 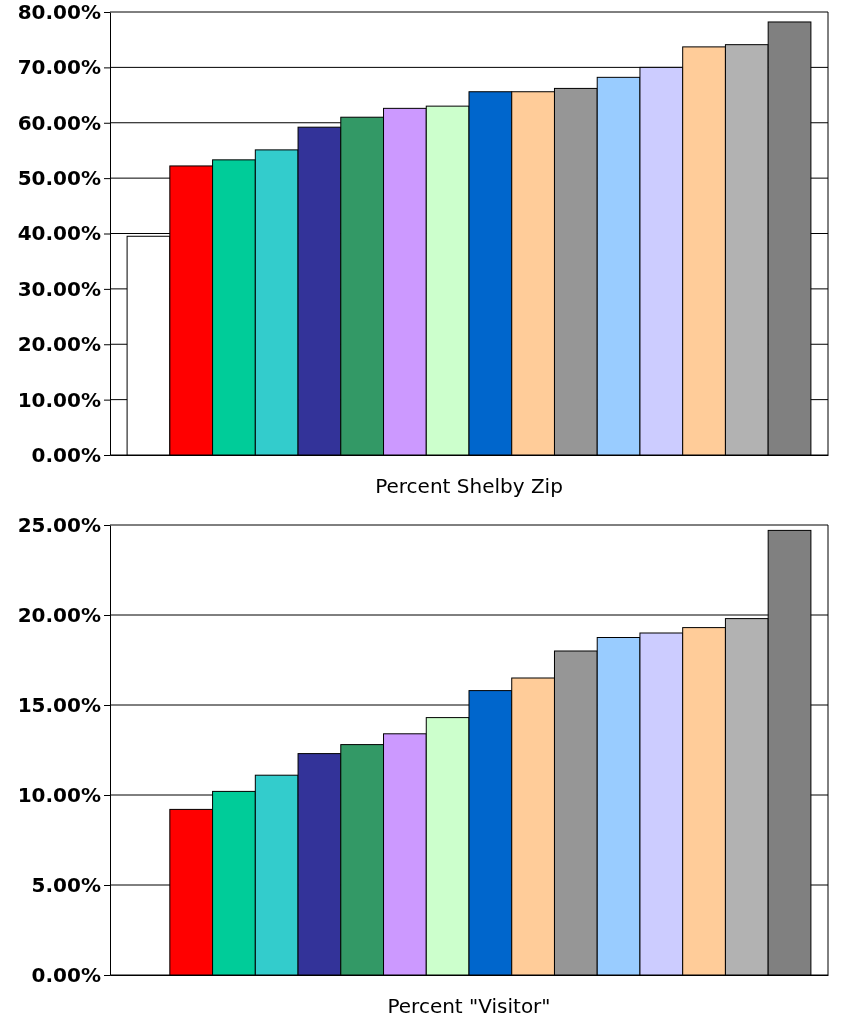 I want to click on y-tick-label: 50.00%, so click(x=59, y=178).